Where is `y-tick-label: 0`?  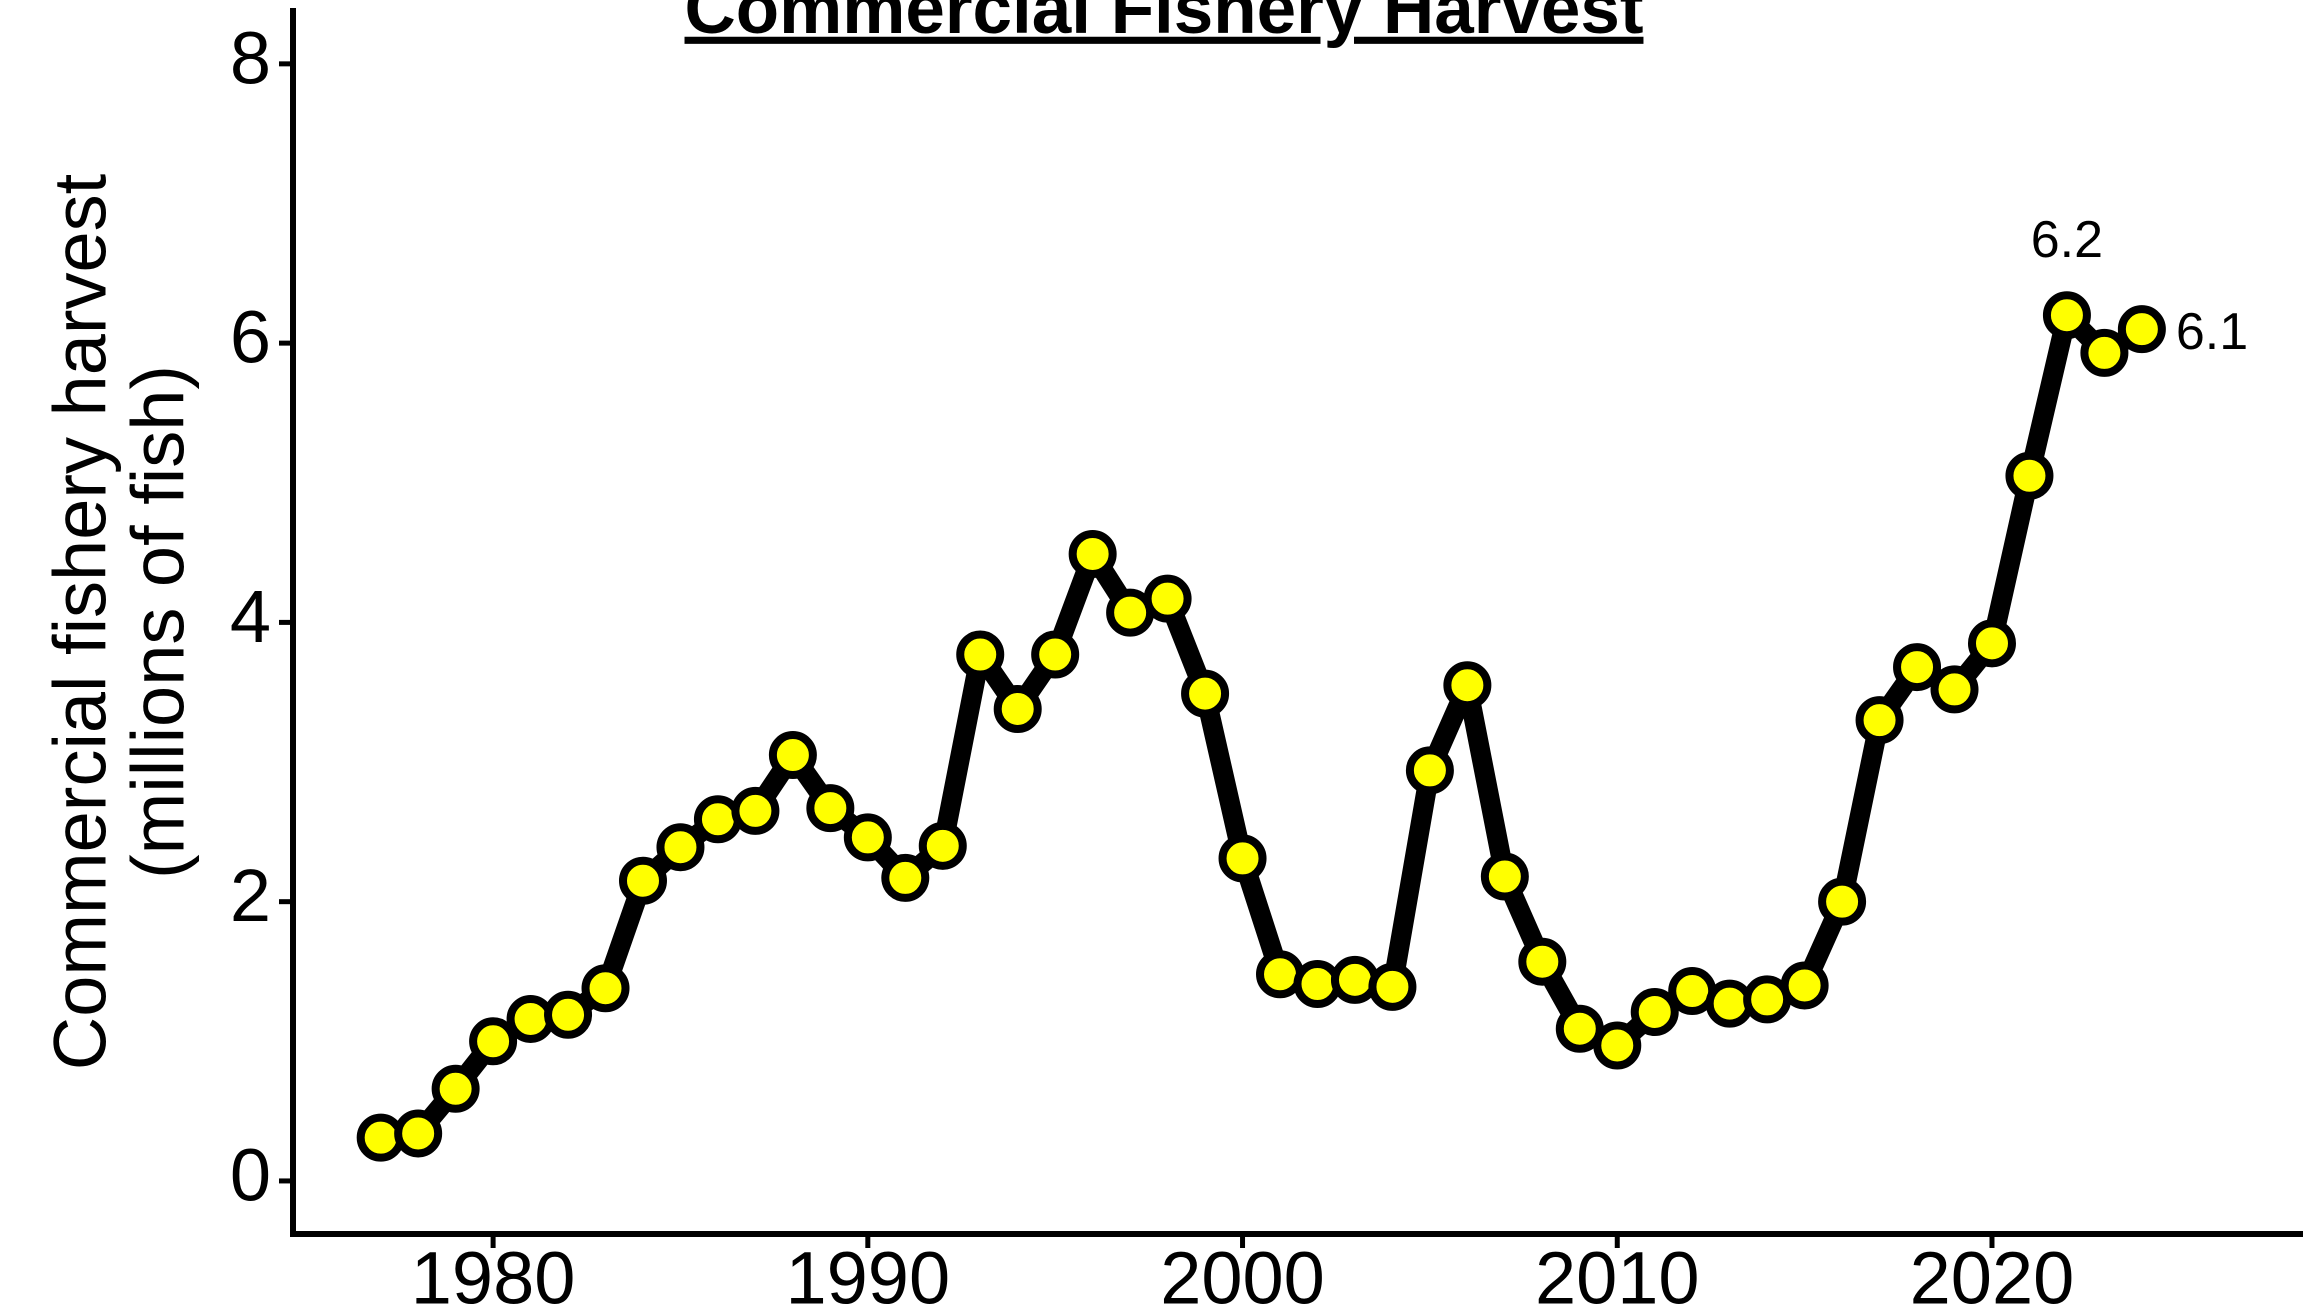
y-tick-label: 0 is located at coordinates (250, 1174).